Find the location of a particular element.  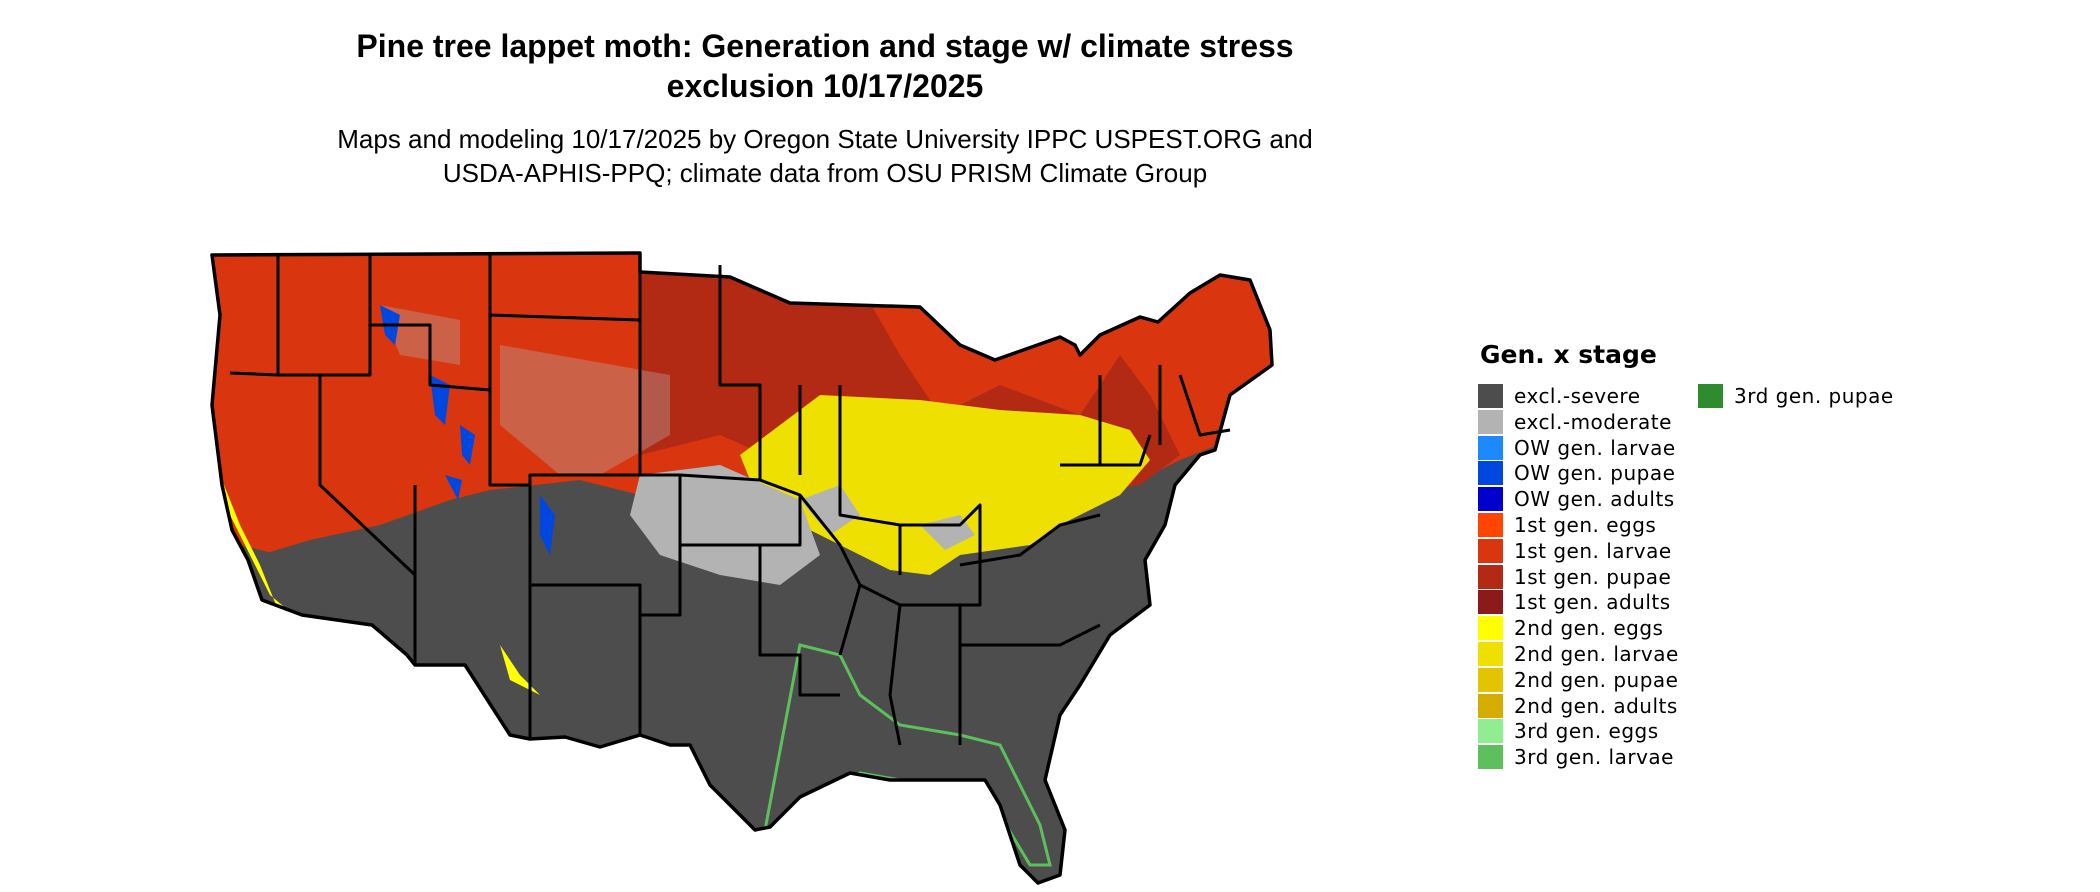

legend-item: 1st gen. adults is located at coordinates (1574, 602).